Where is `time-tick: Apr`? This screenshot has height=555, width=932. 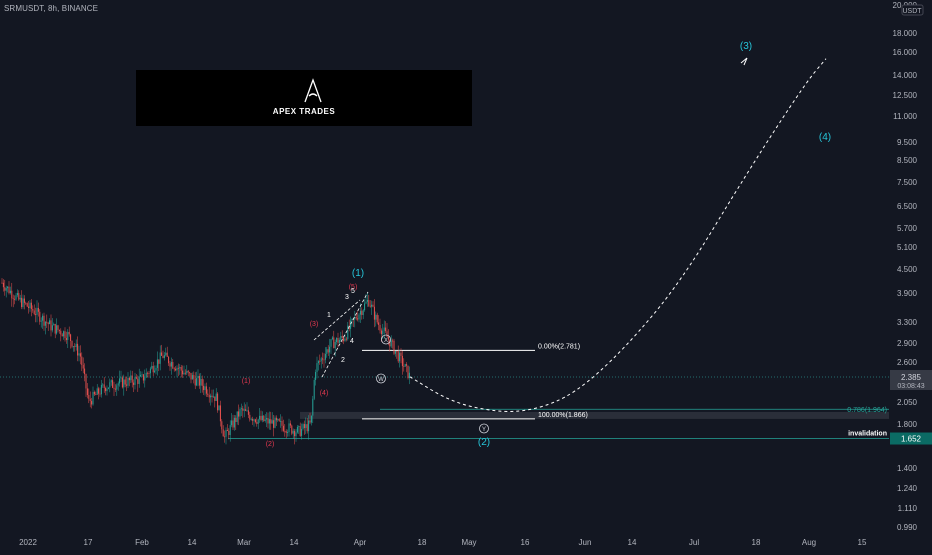 time-tick: Apr is located at coordinates (360, 542).